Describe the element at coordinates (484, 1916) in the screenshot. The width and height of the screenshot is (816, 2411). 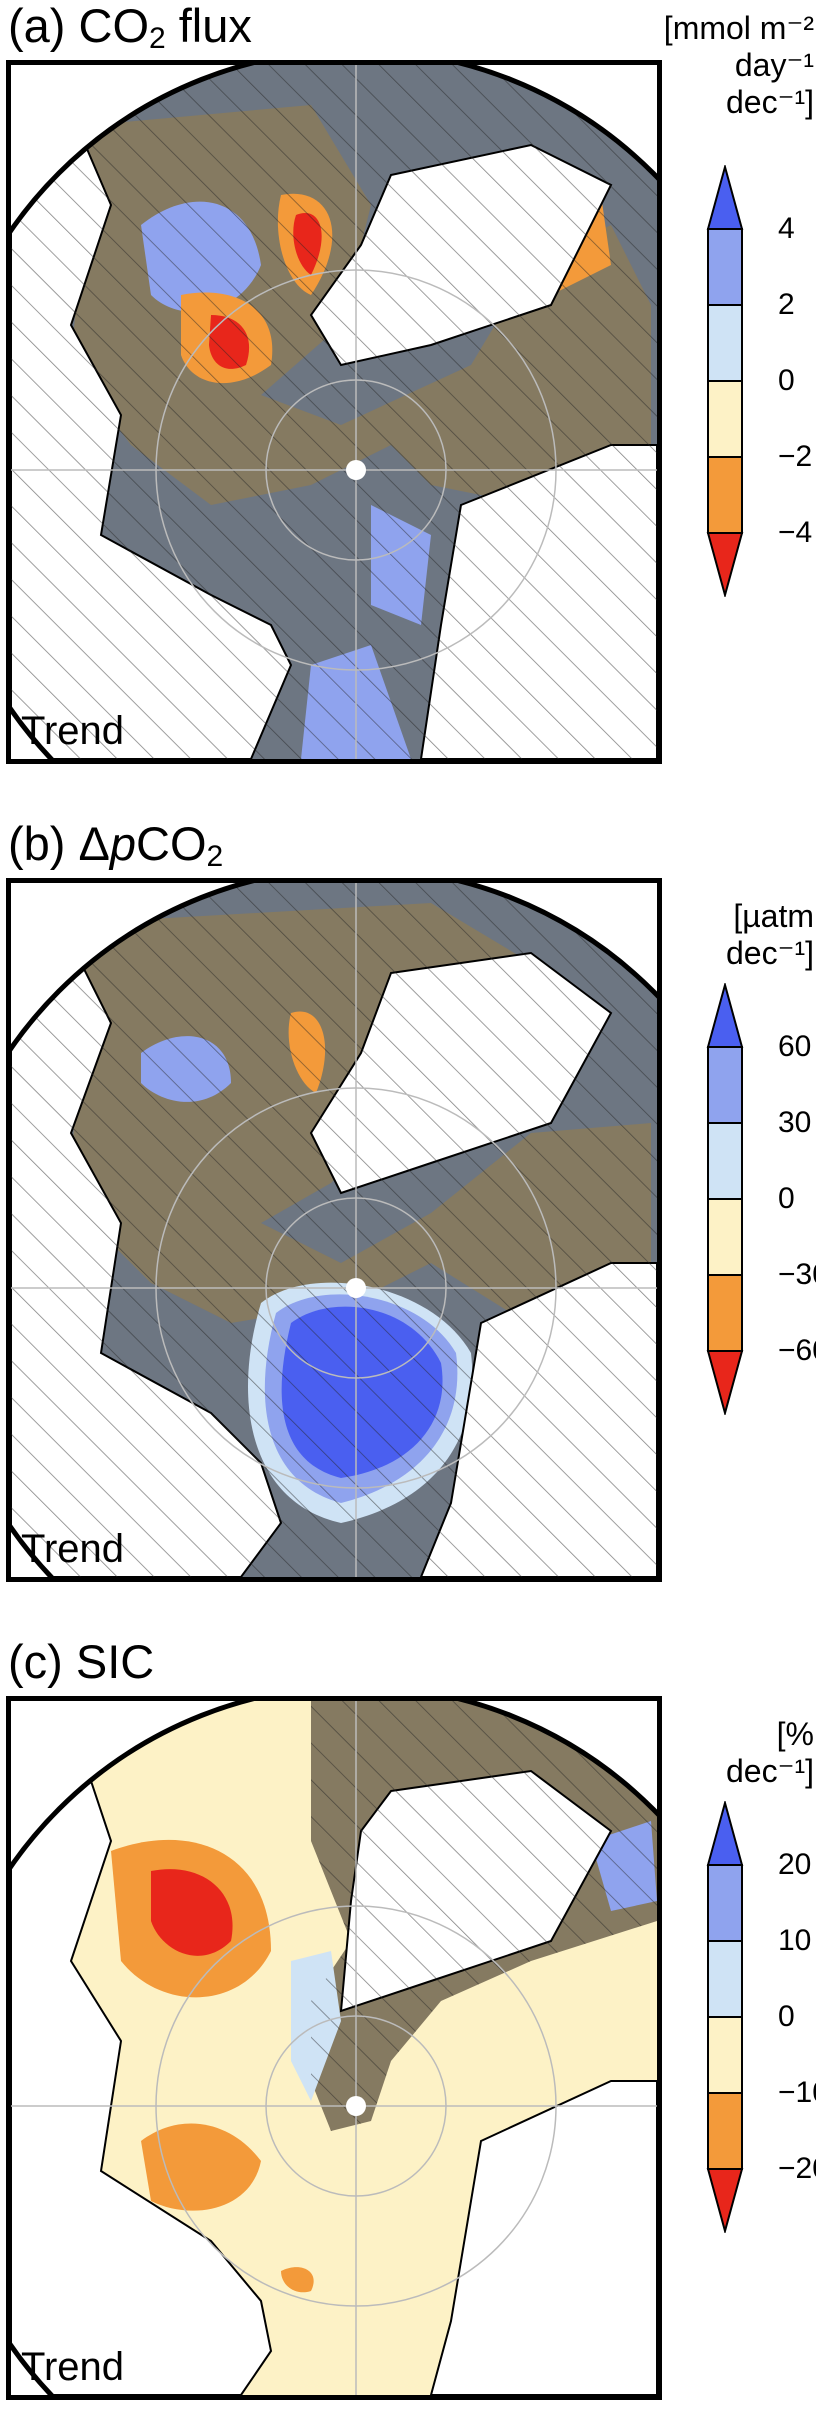
I see `hatched-area` at that location.